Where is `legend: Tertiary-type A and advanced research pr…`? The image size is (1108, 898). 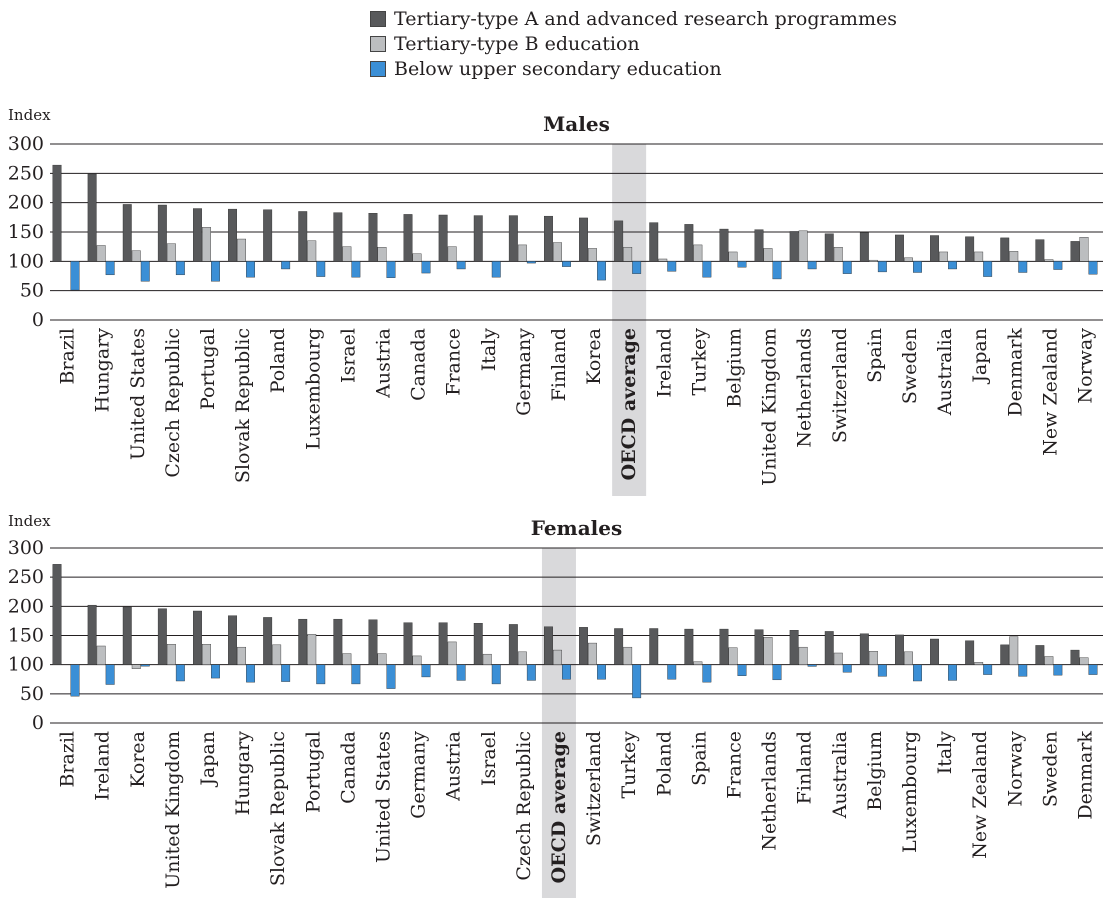
legend: Tertiary-type A and advanced research pr… is located at coordinates (633, 43).